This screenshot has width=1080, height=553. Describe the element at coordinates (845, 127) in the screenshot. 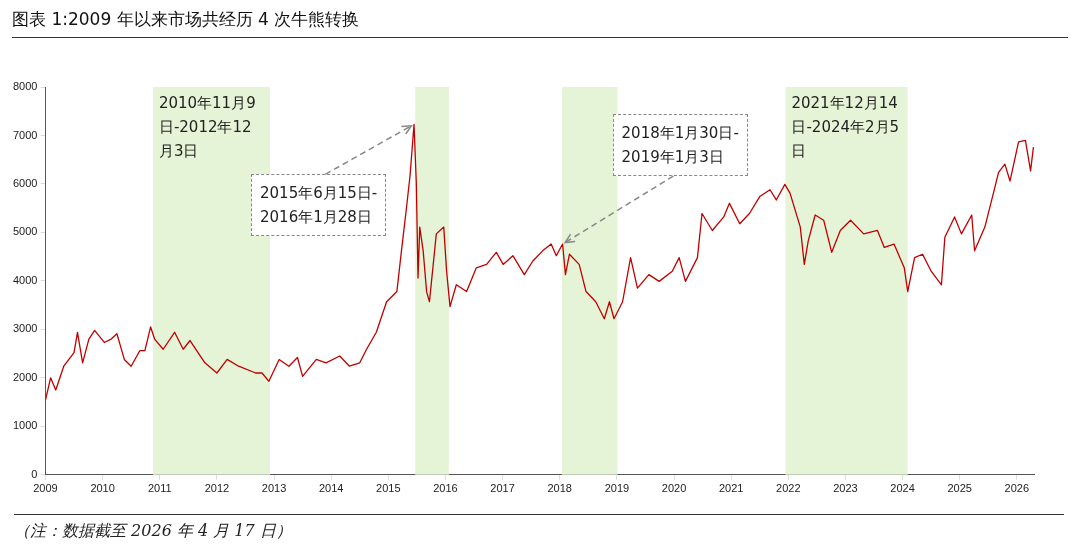

I see `band-label: 2021年12月14日-2024年2月5日` at that location.